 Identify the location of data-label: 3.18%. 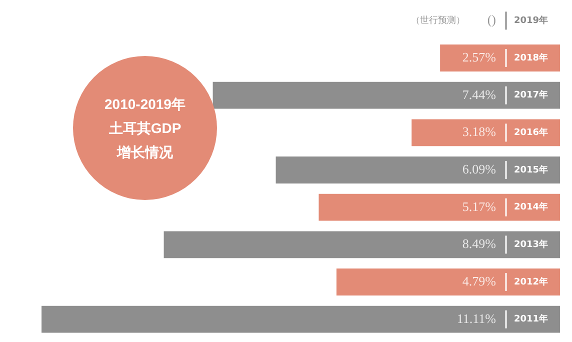
(479, 132).